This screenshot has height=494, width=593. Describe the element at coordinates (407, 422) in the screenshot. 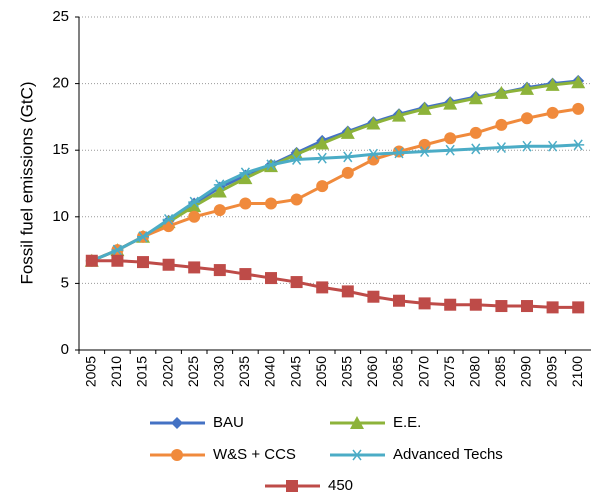

I see `legend-label: E.E.` at that location.